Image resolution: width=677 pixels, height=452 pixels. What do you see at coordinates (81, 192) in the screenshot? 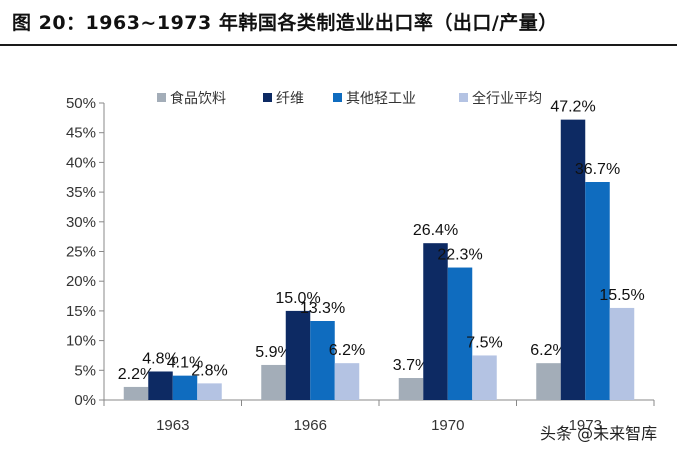
I see `y-tick-label: 35%` at bounding box center [81, 192].